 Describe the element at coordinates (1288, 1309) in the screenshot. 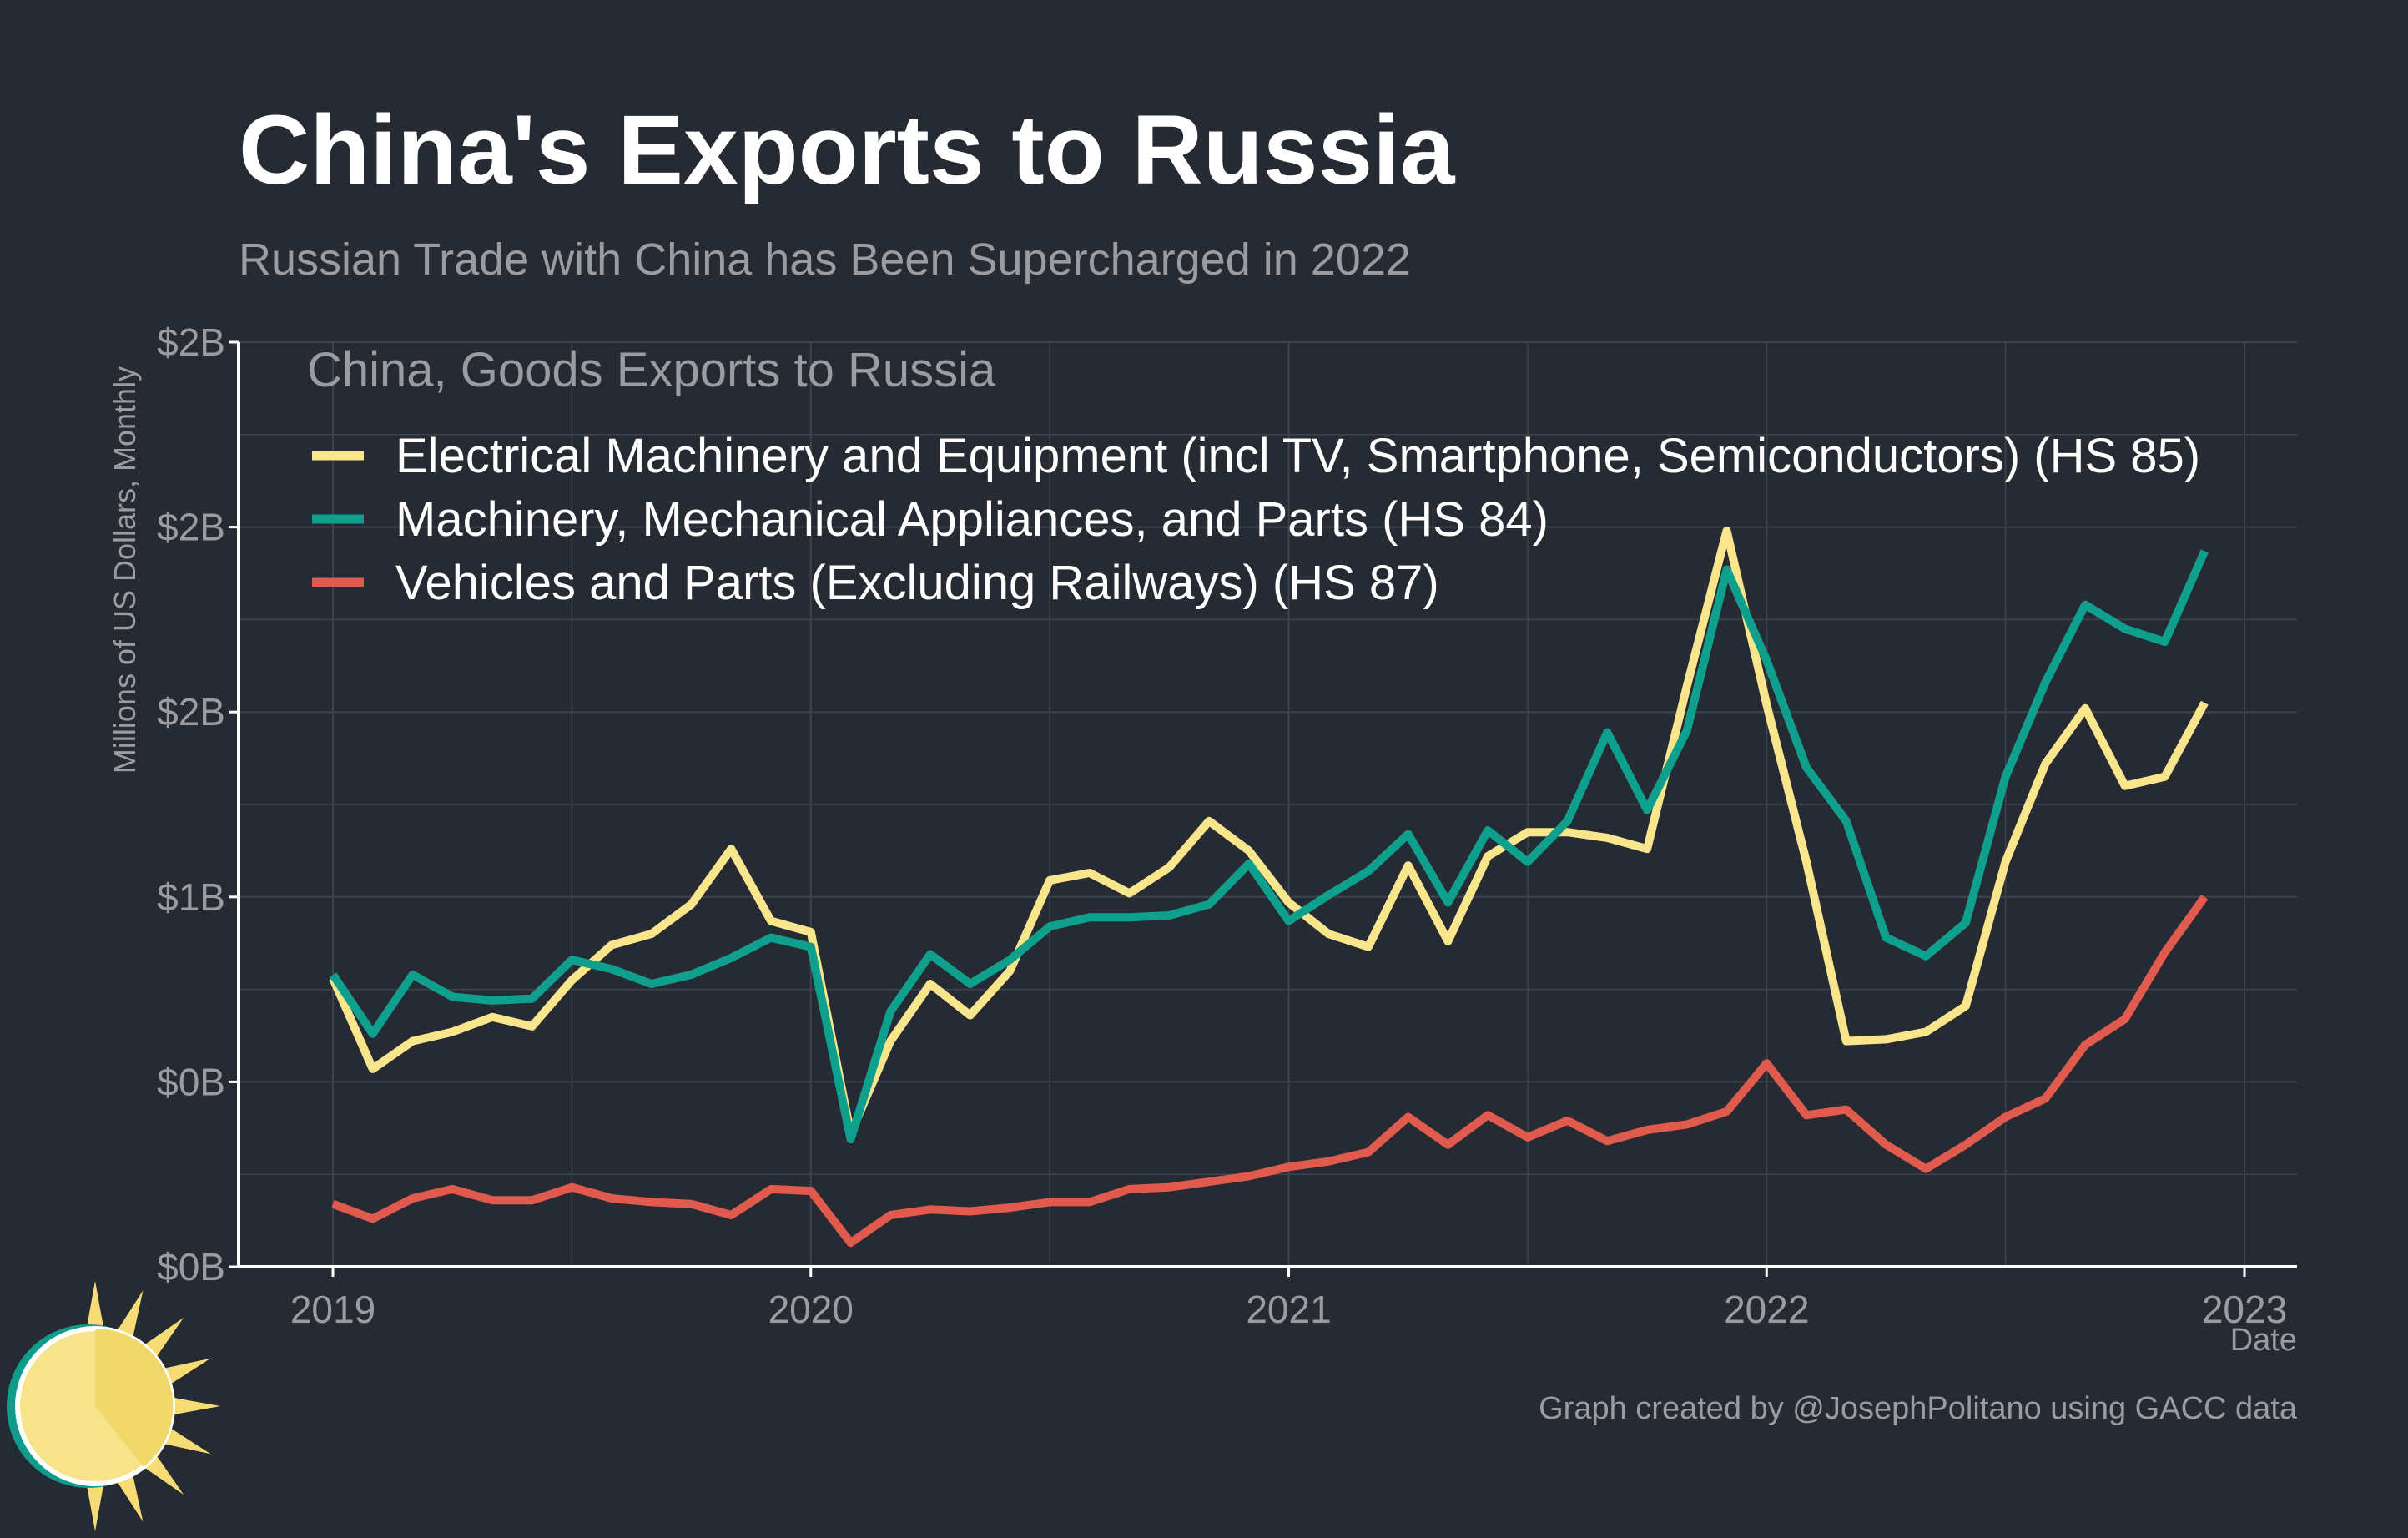

I see `x-tick-label: 2021` at that location.